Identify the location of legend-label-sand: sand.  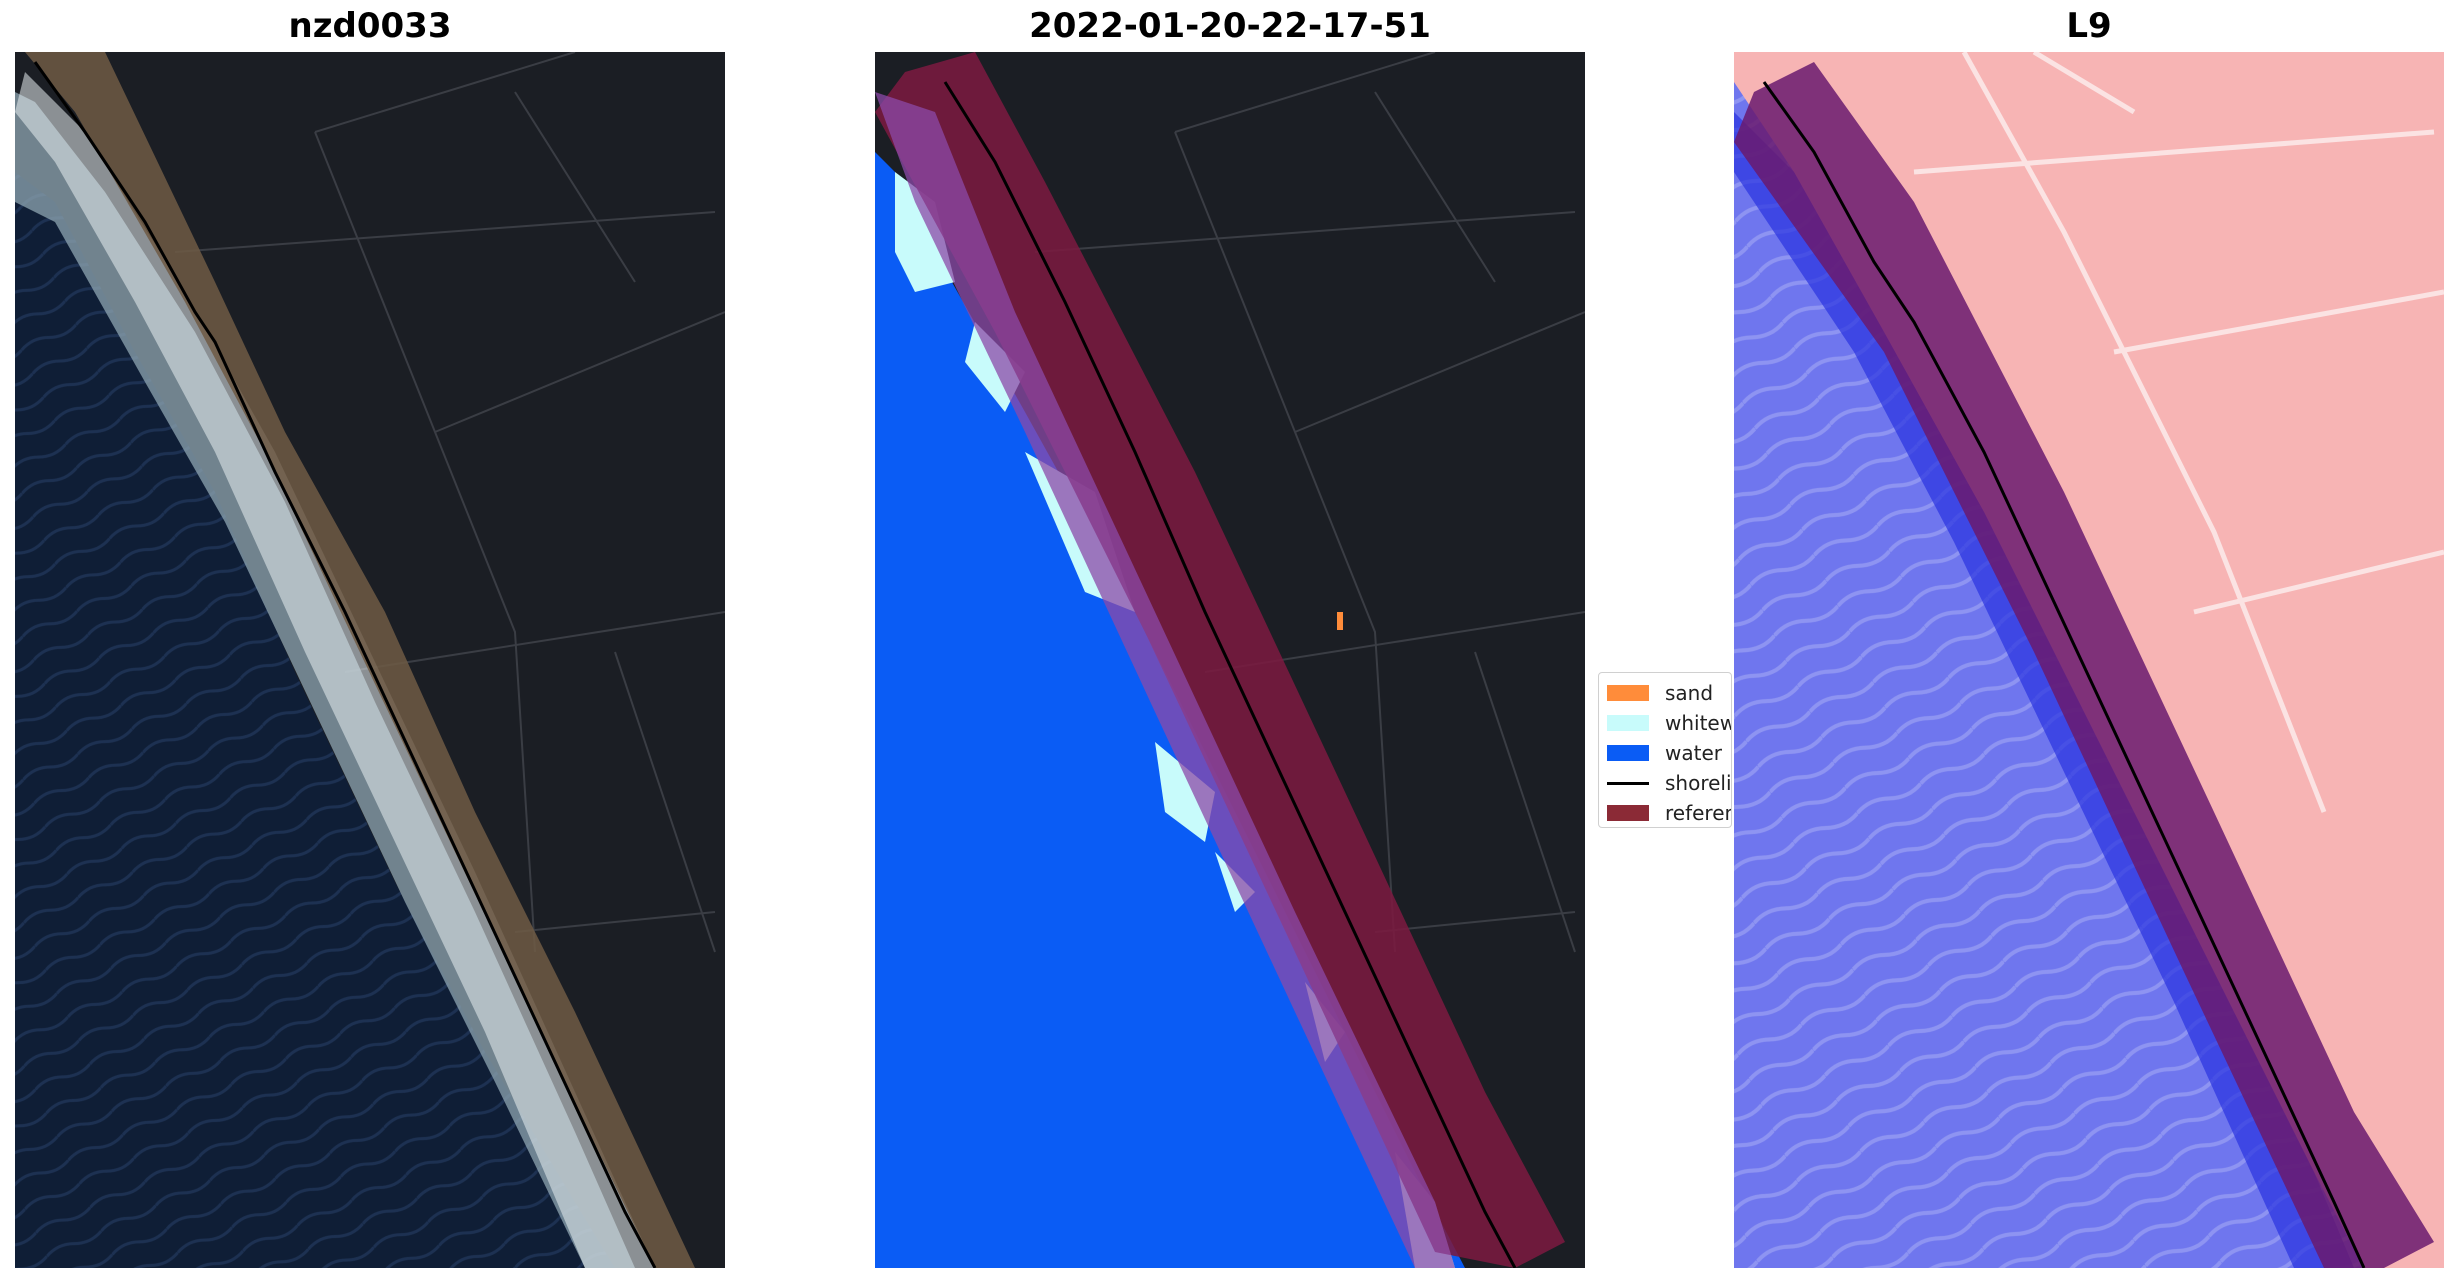
(1689, 693).